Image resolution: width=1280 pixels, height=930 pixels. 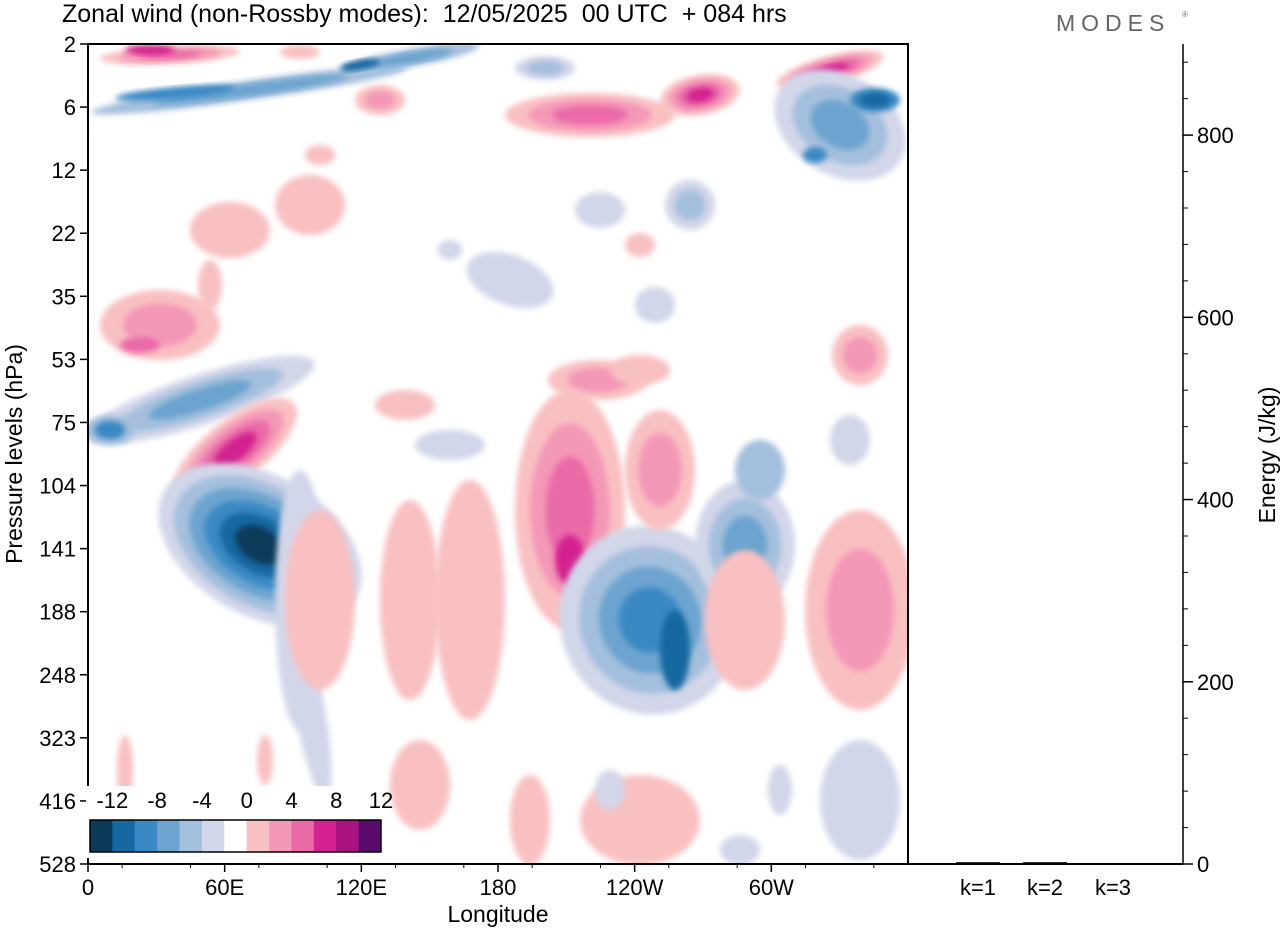 I want to click on y-tick-label: 416, so click(x=57, y=801).